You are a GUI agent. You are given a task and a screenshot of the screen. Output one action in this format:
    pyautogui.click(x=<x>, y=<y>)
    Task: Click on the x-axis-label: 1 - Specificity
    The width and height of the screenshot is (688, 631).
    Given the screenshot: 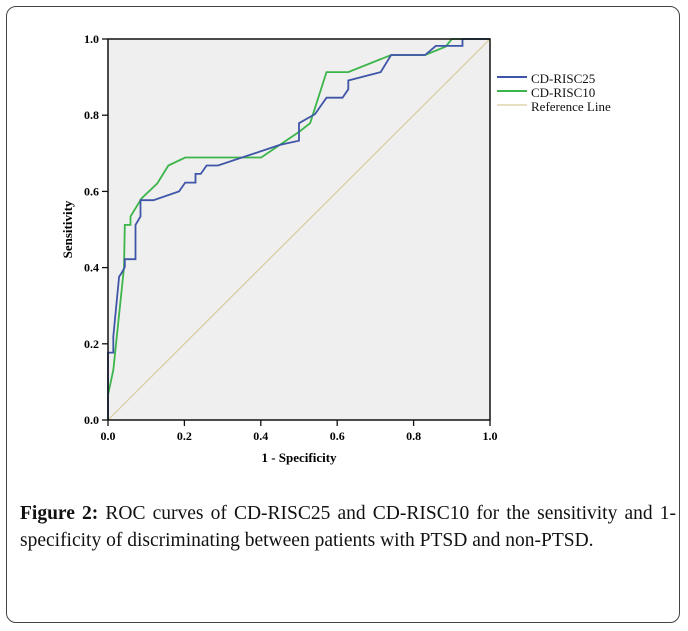 What is the action you would take?
    pyautogui.click(x=299, y=457)
    